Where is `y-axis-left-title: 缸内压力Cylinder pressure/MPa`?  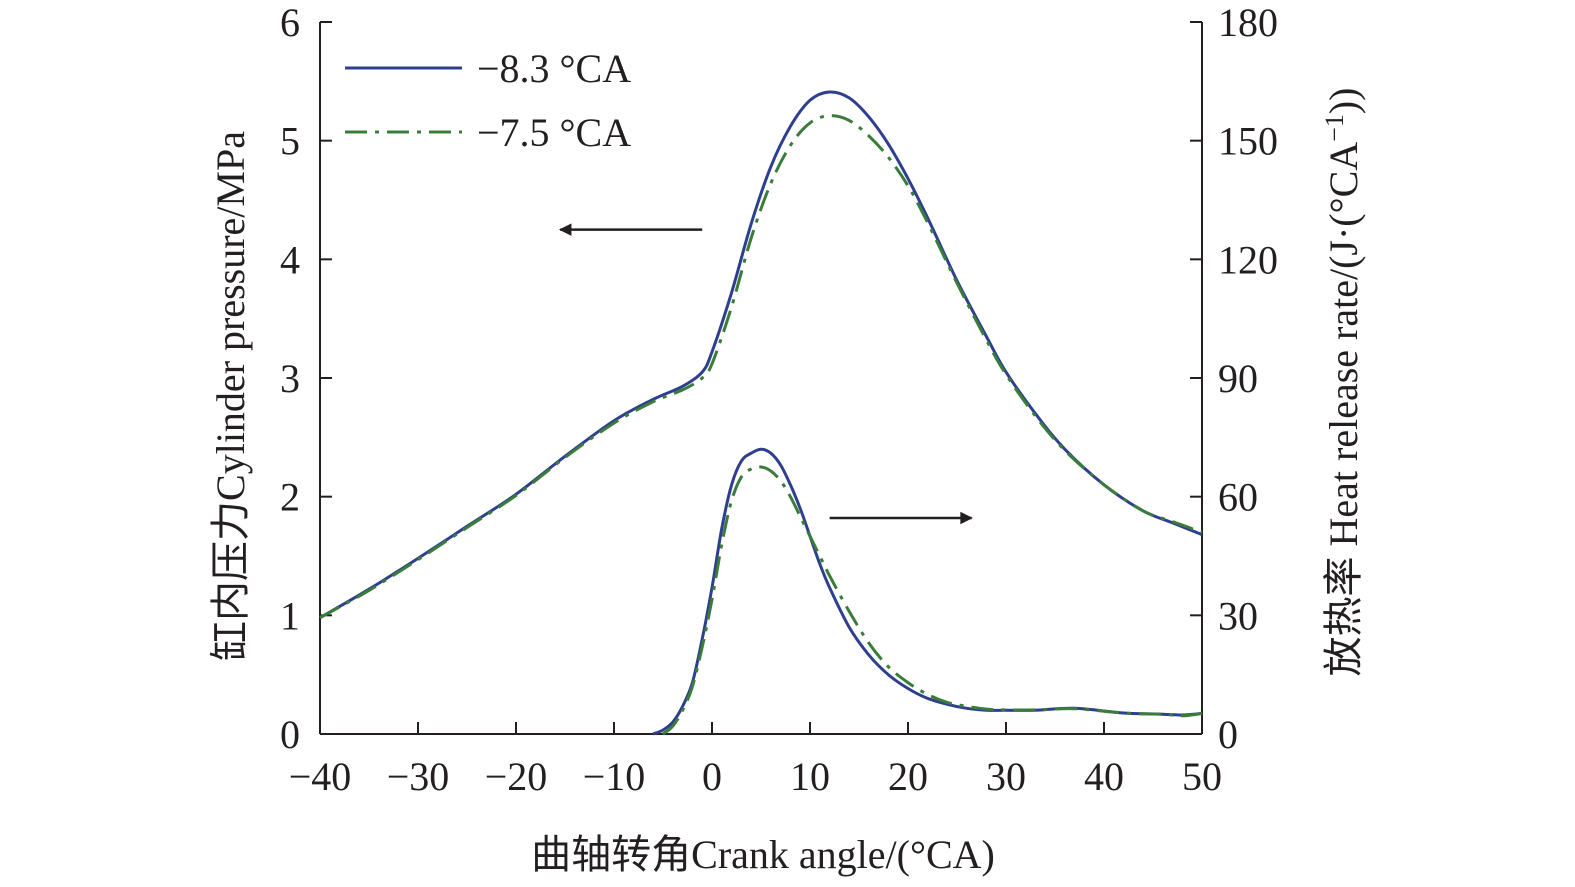
y-axis-left-title: 缸内压力Cylinder pressure/MPa is located at coordinates (230, 396).